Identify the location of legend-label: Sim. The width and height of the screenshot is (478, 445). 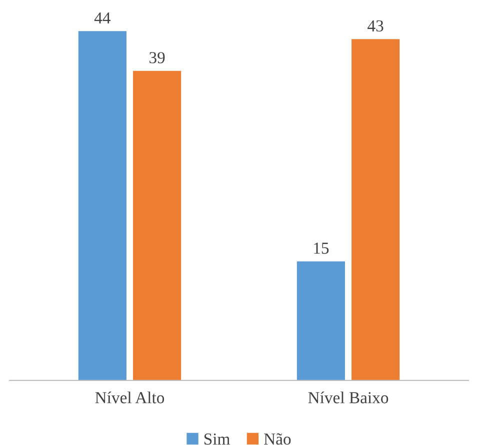
(217, 439).